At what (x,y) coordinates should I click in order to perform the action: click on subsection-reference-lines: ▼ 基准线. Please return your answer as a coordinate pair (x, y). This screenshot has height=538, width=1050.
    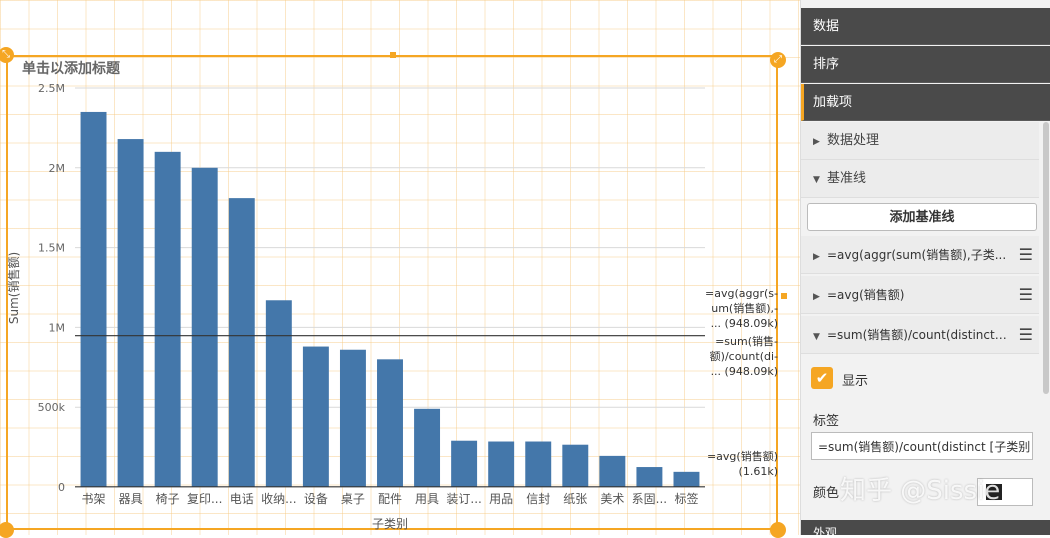
    Looking at the image, I should click on (920, 179).